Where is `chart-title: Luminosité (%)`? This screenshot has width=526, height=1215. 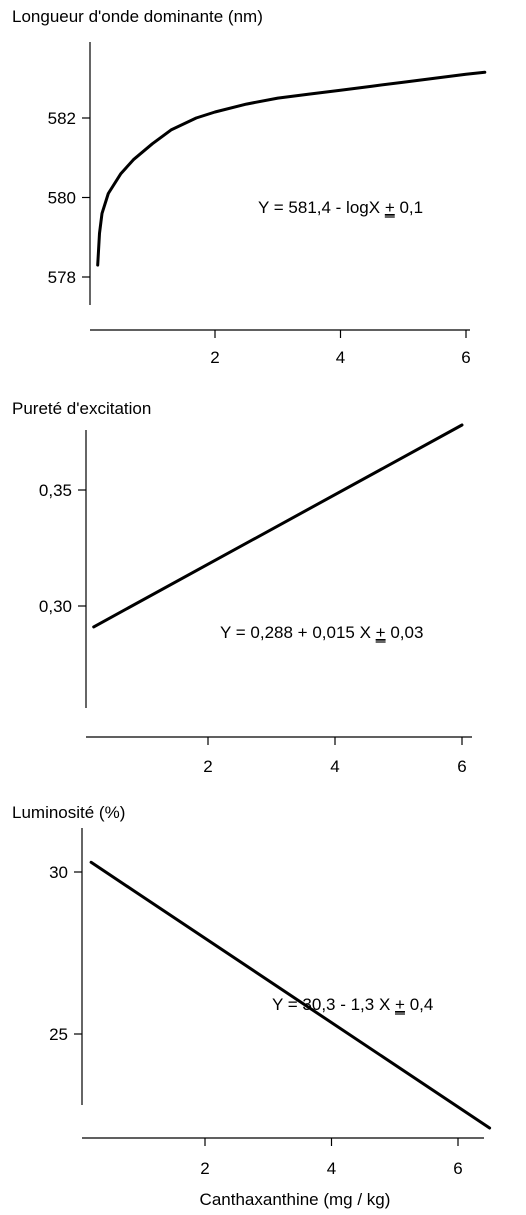 chart-title: Luminosité (%) is located at coordinates (68, 812).